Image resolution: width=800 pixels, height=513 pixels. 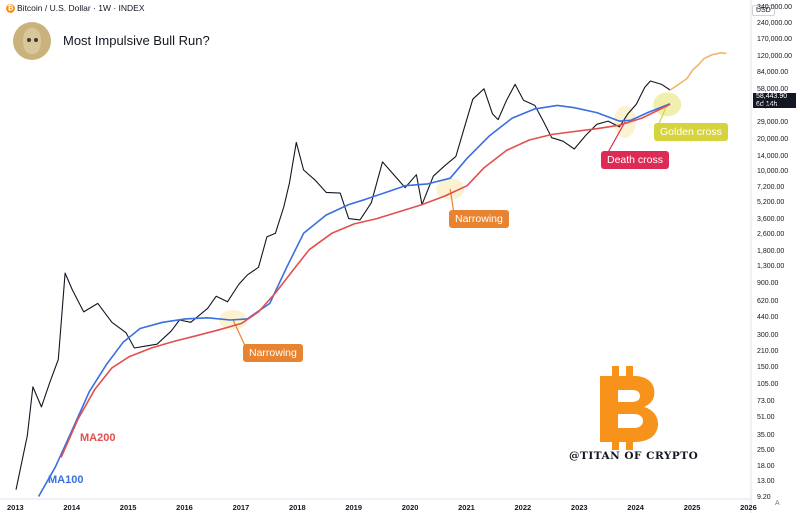 What do you see at coordinates (615, 139) in the screenshot?
I see `annotation-connector` at bounding box center [615, 139].